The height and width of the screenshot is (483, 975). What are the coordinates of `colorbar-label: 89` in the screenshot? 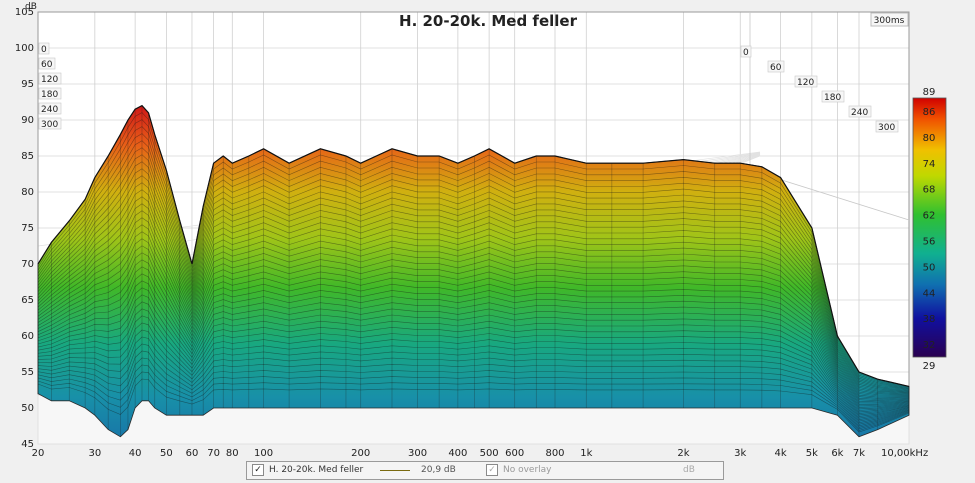 It's located at (929, 92).